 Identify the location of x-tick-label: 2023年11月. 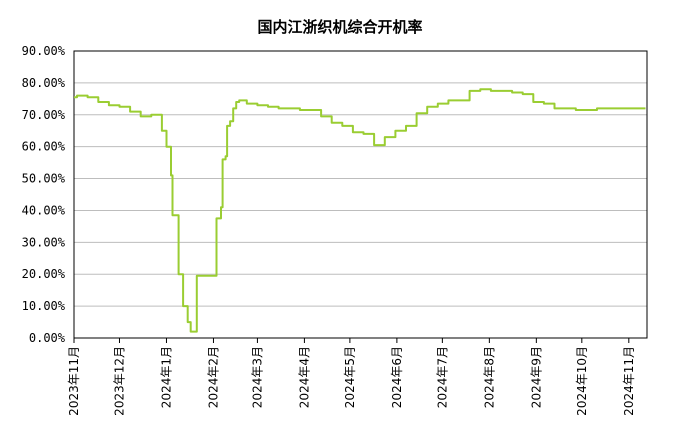
(74, 381).